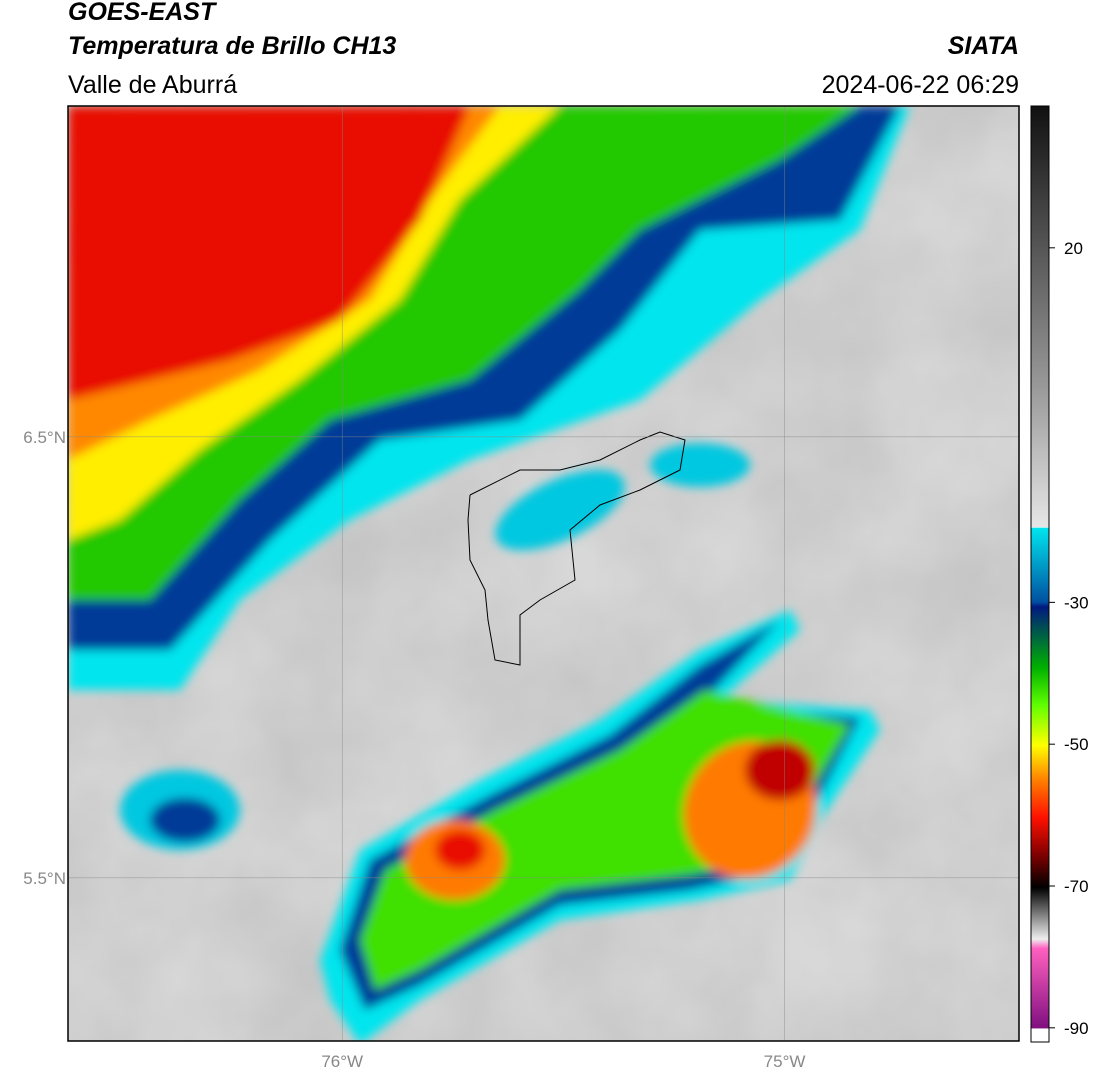 The width and height of the screenshot is (1094, 1083). Describe the element at coordinates (1076, 1028) in the screenshot. I see `colorbar-tick-label: -90` at that location.